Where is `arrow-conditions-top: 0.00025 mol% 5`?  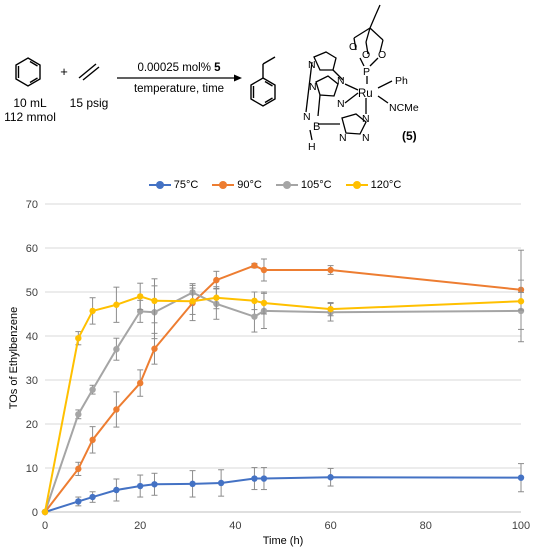 arrow-conditions-top: 0.00025 mol% 5 is located at coordinates (179, 68).